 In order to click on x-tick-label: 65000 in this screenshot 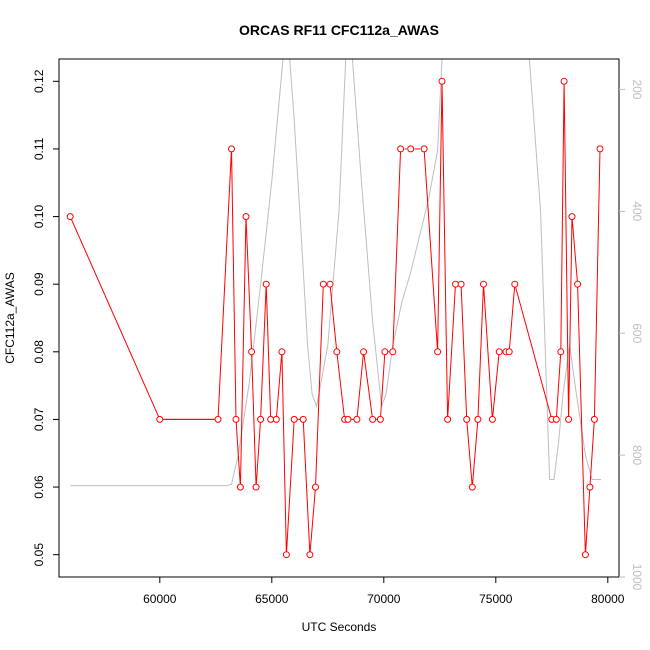, I will do `click(272, 599)`.